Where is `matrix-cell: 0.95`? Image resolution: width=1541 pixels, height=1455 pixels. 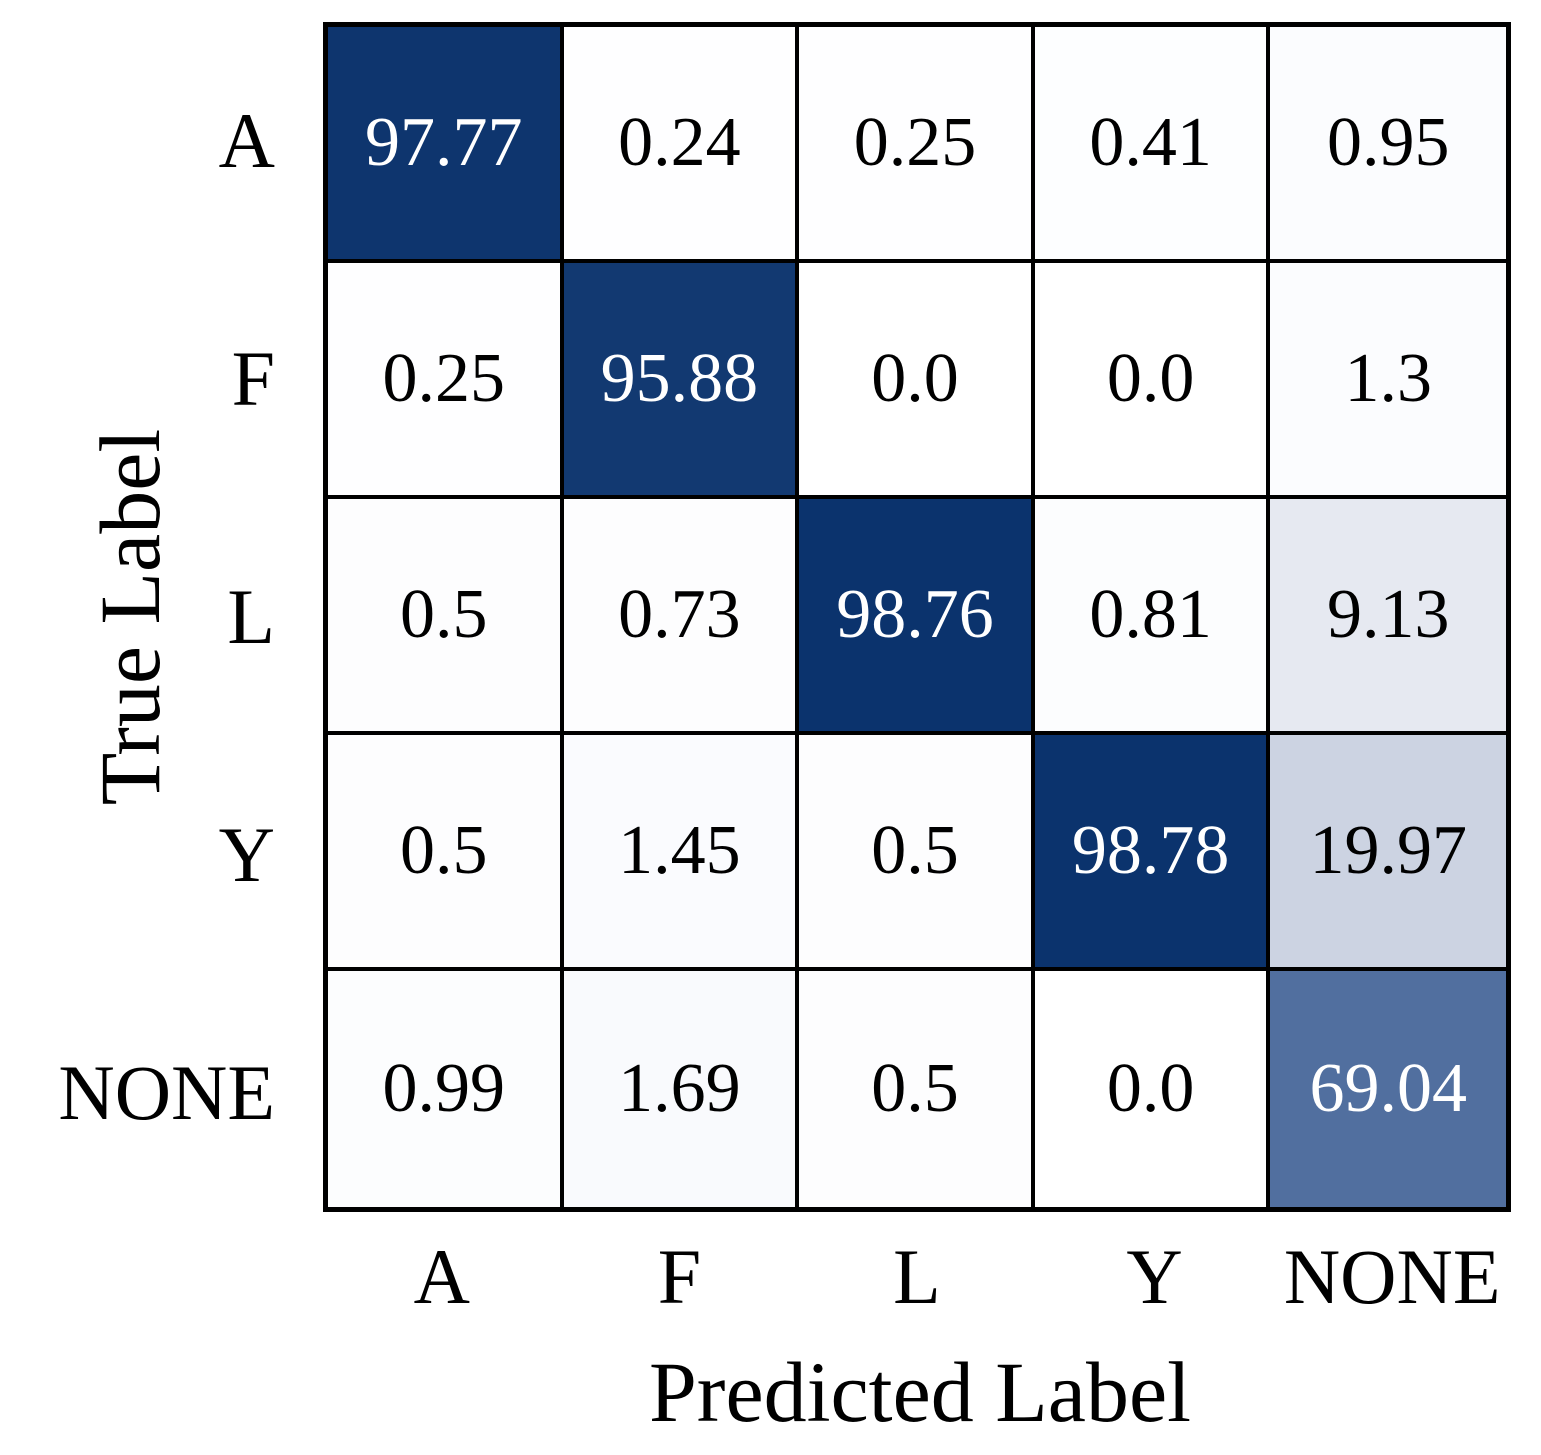
matrix-cell: 0.95 is located at coordinates (1388, 145).